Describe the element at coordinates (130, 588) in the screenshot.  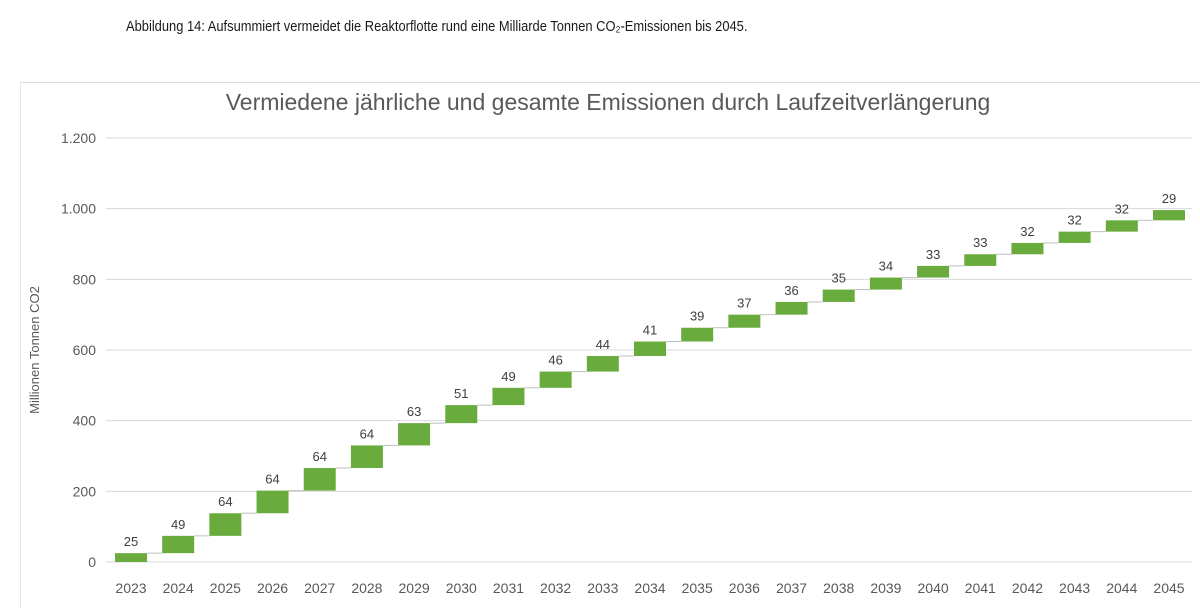
I see `x-tick-label: 2023` at that location.